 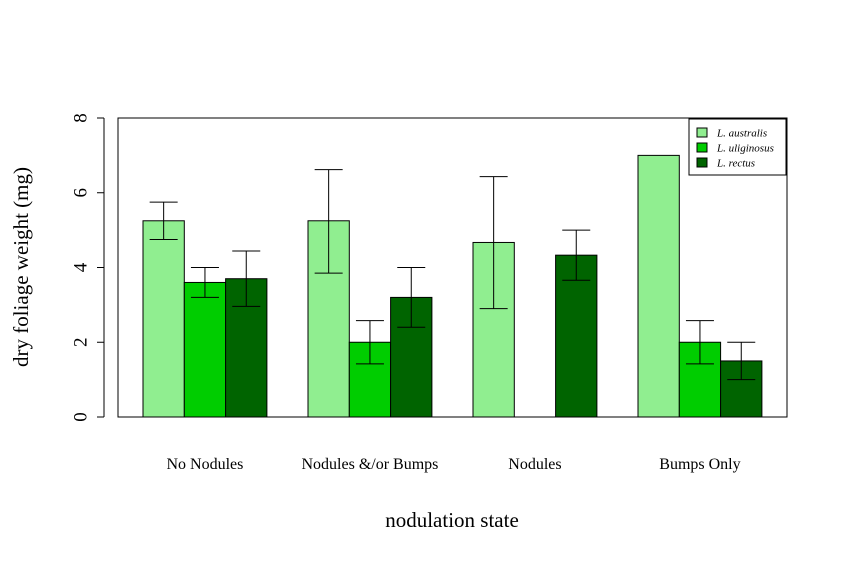 What do you see at coordinates (81, 118) in the screenshot?
I see `y-tick-label-4: 8` at bounding box center [81, 118].